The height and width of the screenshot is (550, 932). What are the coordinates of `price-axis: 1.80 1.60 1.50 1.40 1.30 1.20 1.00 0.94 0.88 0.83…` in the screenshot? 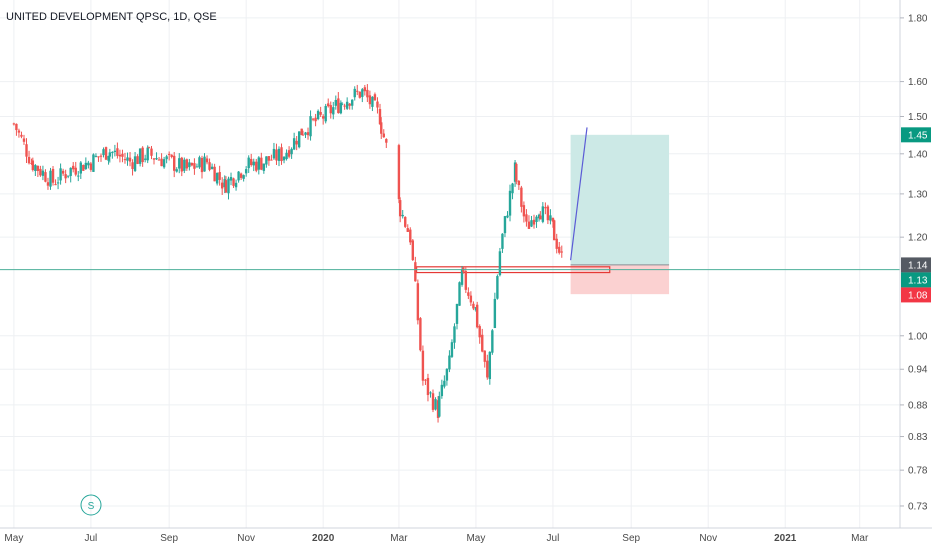 It's located at (915, 275).